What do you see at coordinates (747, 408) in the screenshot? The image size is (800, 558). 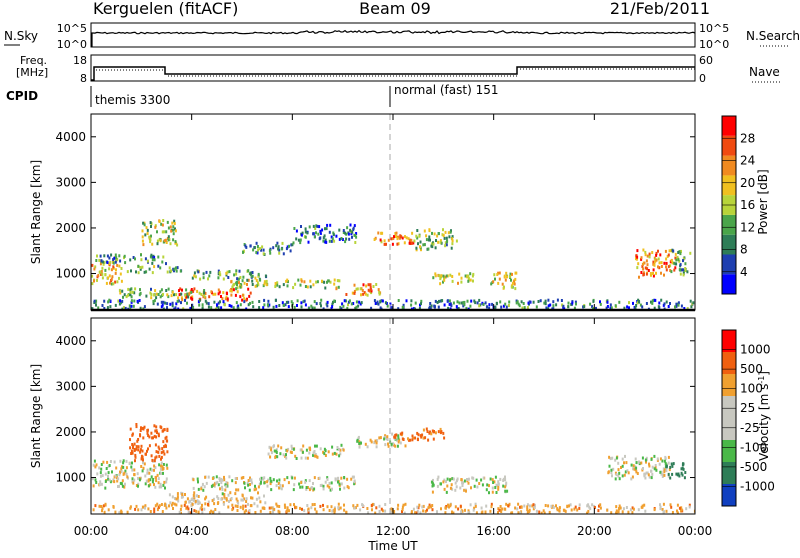 I see `colorbar-tick-label: 25` at bounding box center [747, 408].